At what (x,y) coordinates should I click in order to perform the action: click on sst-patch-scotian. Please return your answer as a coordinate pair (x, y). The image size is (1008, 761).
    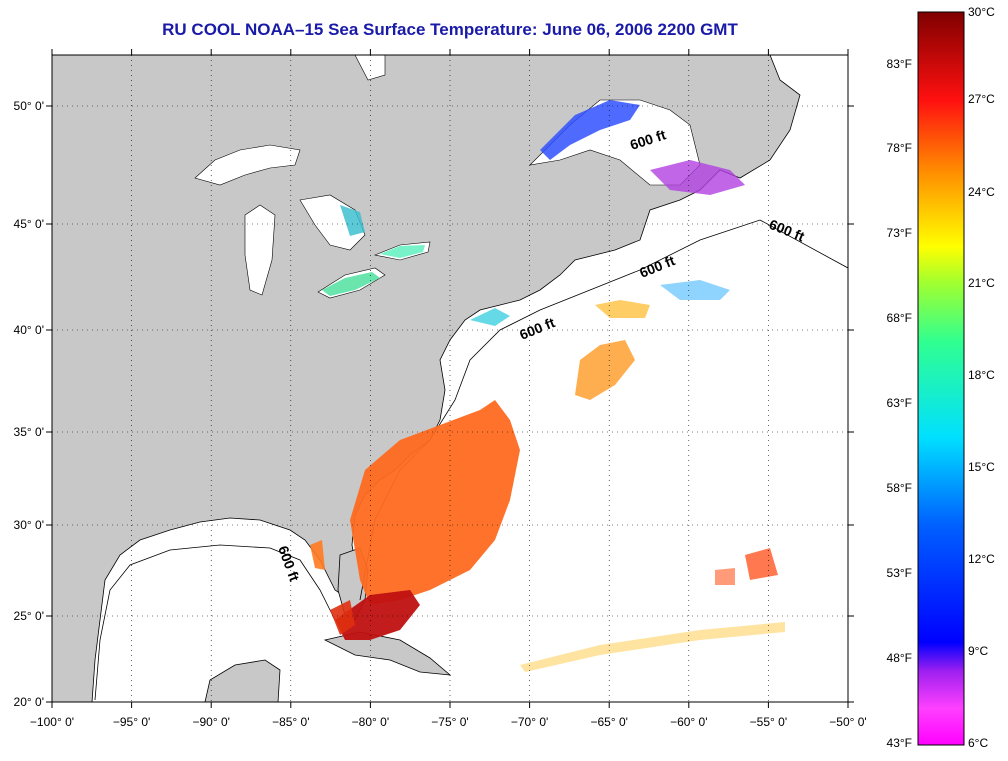
    Looking at the image, I should click on (695, 290).